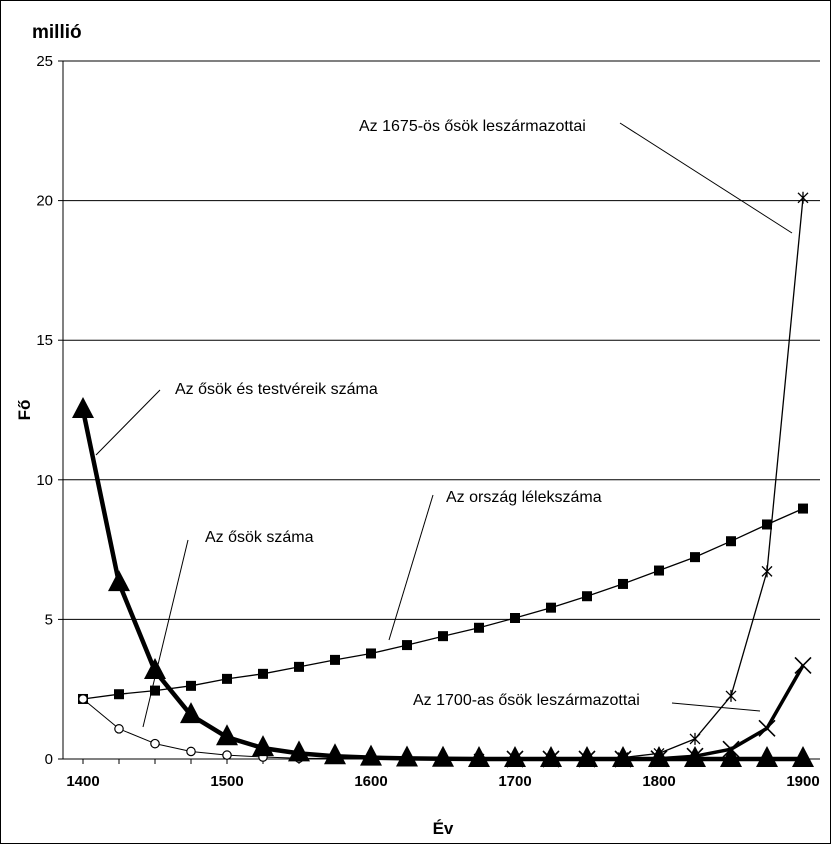 This screenshot has height=844, width=831. What do you see at coordinates (44, 61) in the screenshot?
I see `y-tick-label: 25` at bounding box center [44, 61].